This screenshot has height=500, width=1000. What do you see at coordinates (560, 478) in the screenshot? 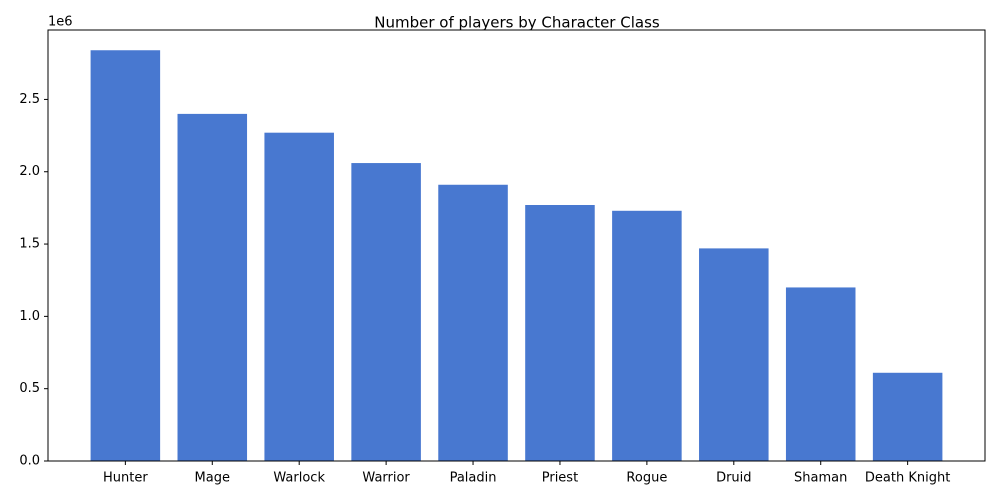
I see `x-tick-label: Priest` at bounding box center [560, 478].